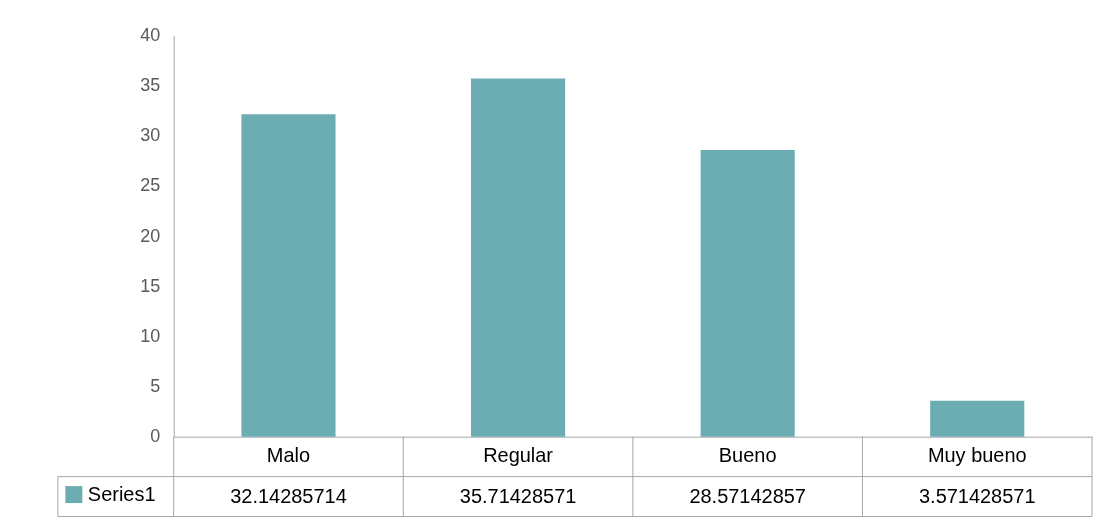  What do you see at coordinates (288, 495) in the screenshot?
I see `data-label: 32.14285714` at bounding box center [288, 495].